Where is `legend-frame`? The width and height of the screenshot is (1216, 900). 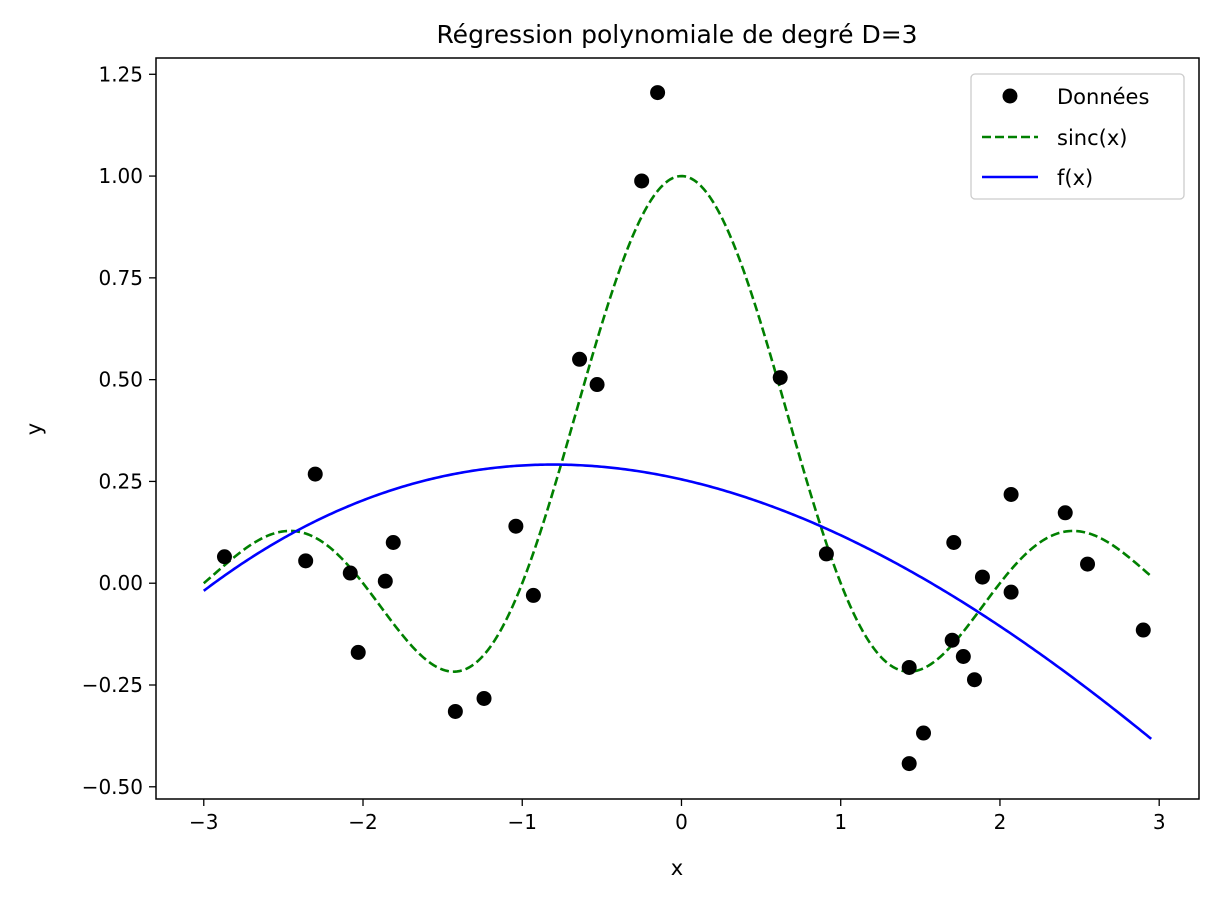
legend-frame is located at coordinates (1077, 136).